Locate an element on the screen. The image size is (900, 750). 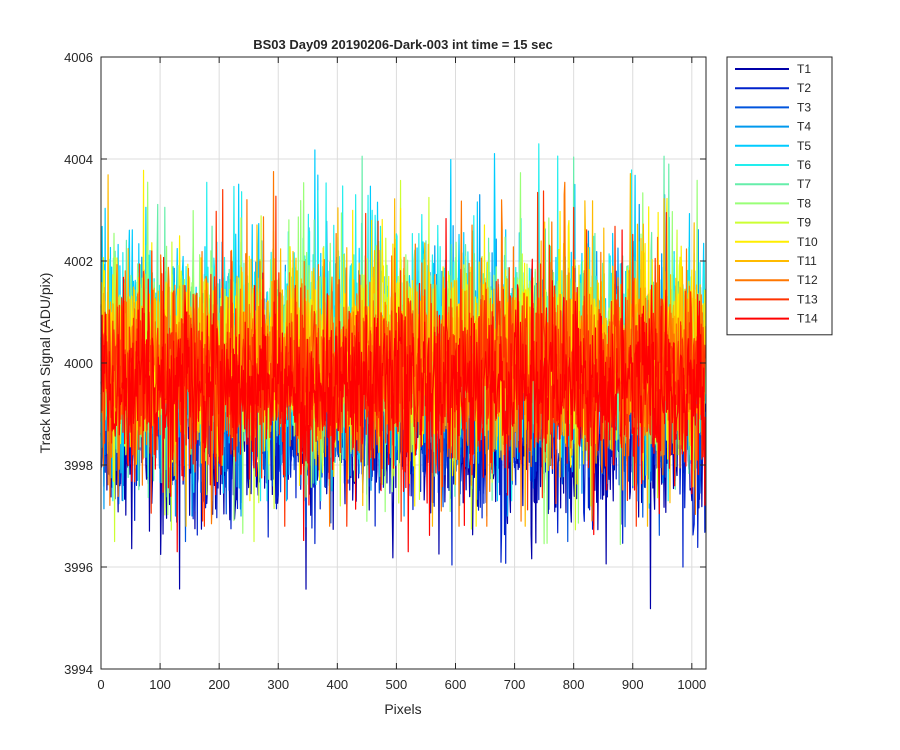
legend: T1 T2 T3 T4 T5 T6 T7 T8 T9 T10 T11 T12 T13 T14 is located at coordinates (779, 196).